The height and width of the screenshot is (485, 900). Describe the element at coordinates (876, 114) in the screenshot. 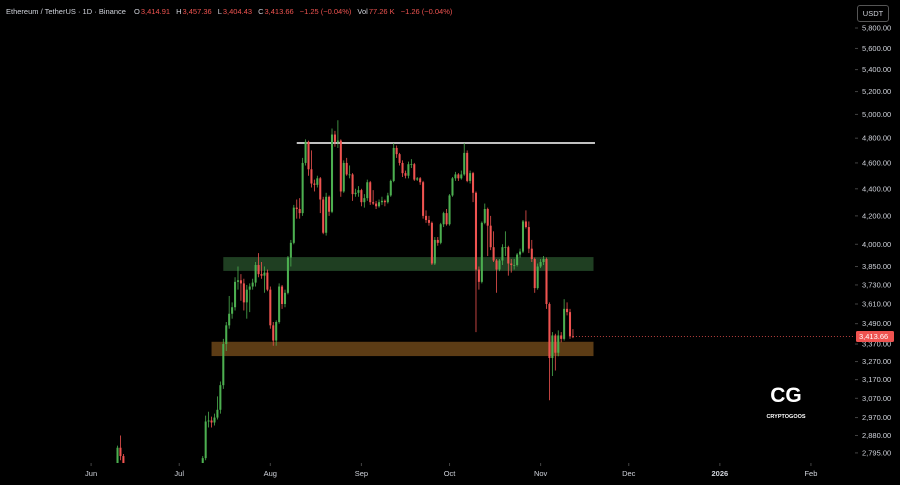

I see `y-tick-label: 5,000.00` at that location.